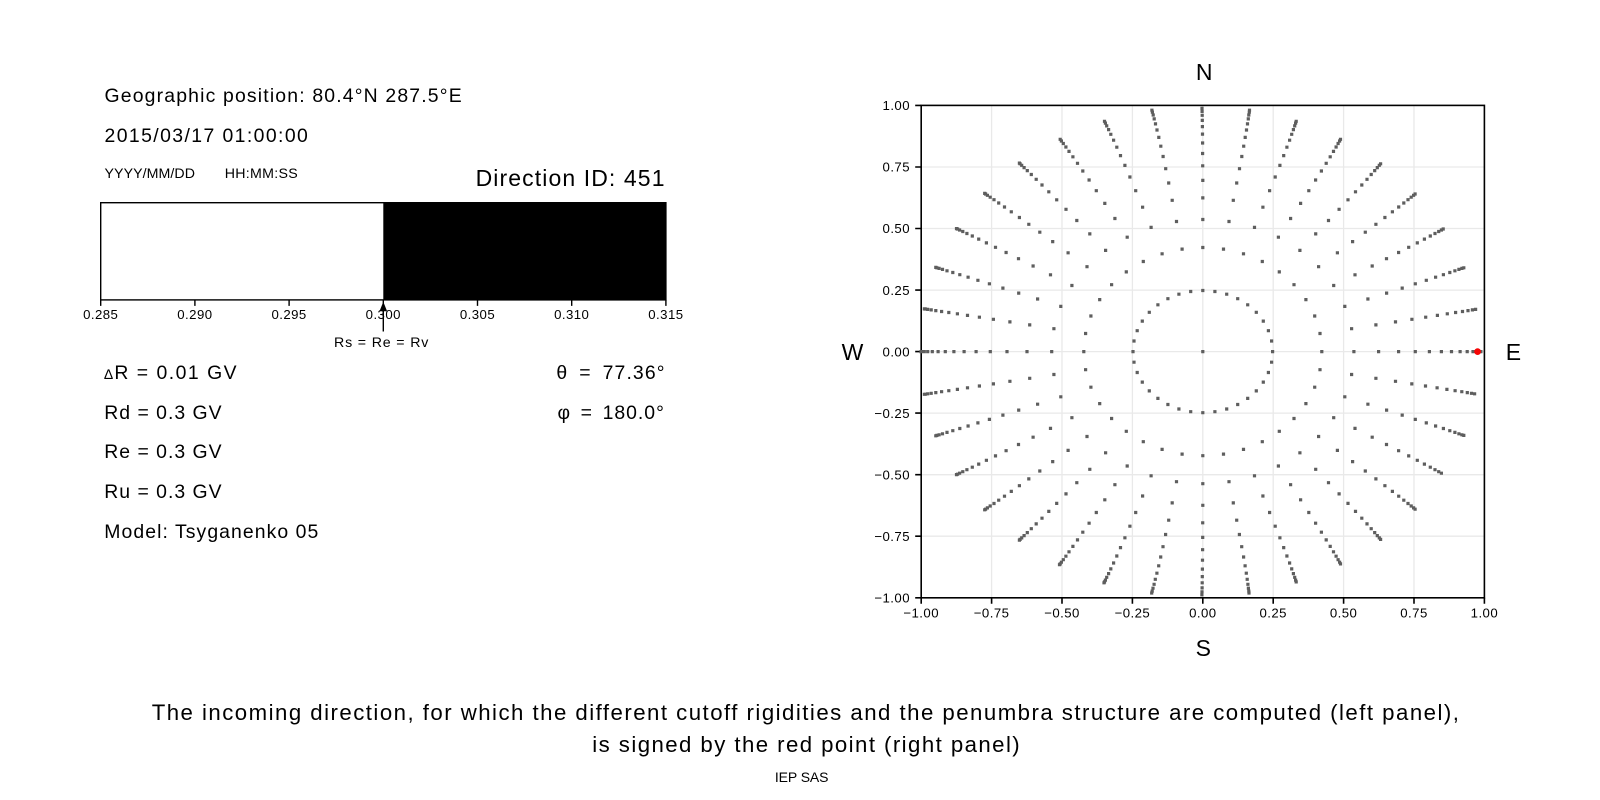  What do you see at coordinates (100, 314) in the screenshot?
I see `svg-text: 0.285` at bounding box center [100, 314].